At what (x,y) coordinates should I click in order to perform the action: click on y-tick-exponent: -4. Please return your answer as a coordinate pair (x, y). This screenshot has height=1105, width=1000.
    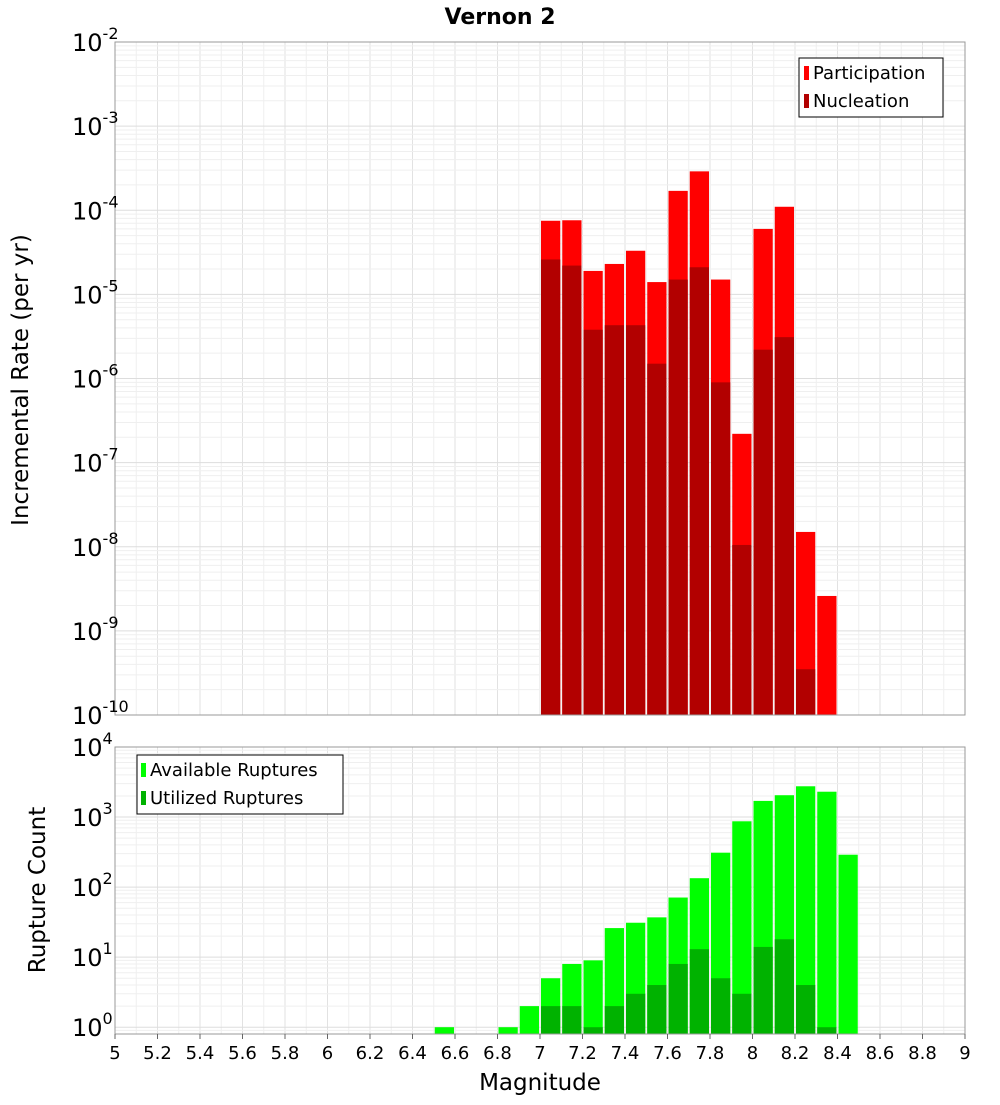
    Looking at the image, I should click on (111, 201).